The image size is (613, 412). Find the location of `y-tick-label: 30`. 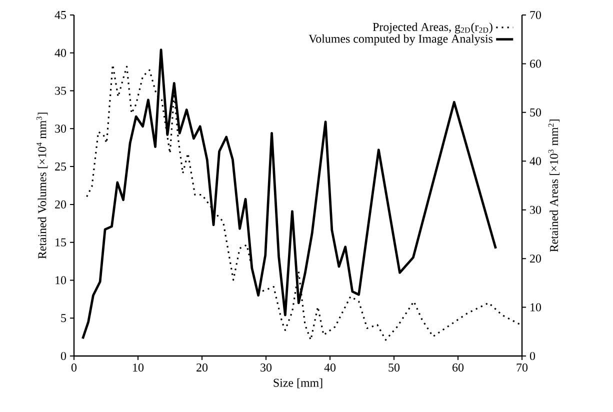

y-tick-label: 30 is located at coordinates (60, 128).